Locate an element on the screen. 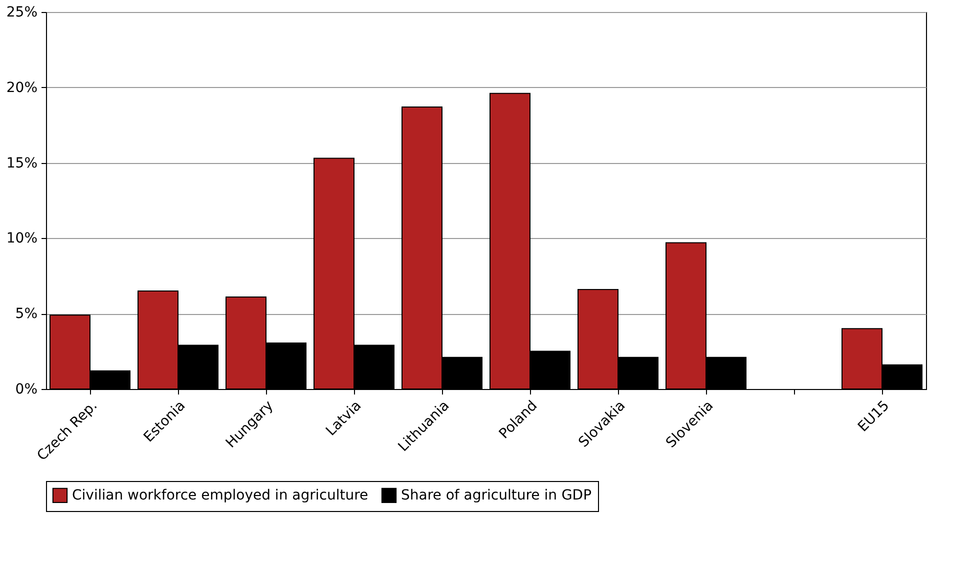  legend-label: Civilian workforce employed in agriculture is located at coordinates (220, 495).